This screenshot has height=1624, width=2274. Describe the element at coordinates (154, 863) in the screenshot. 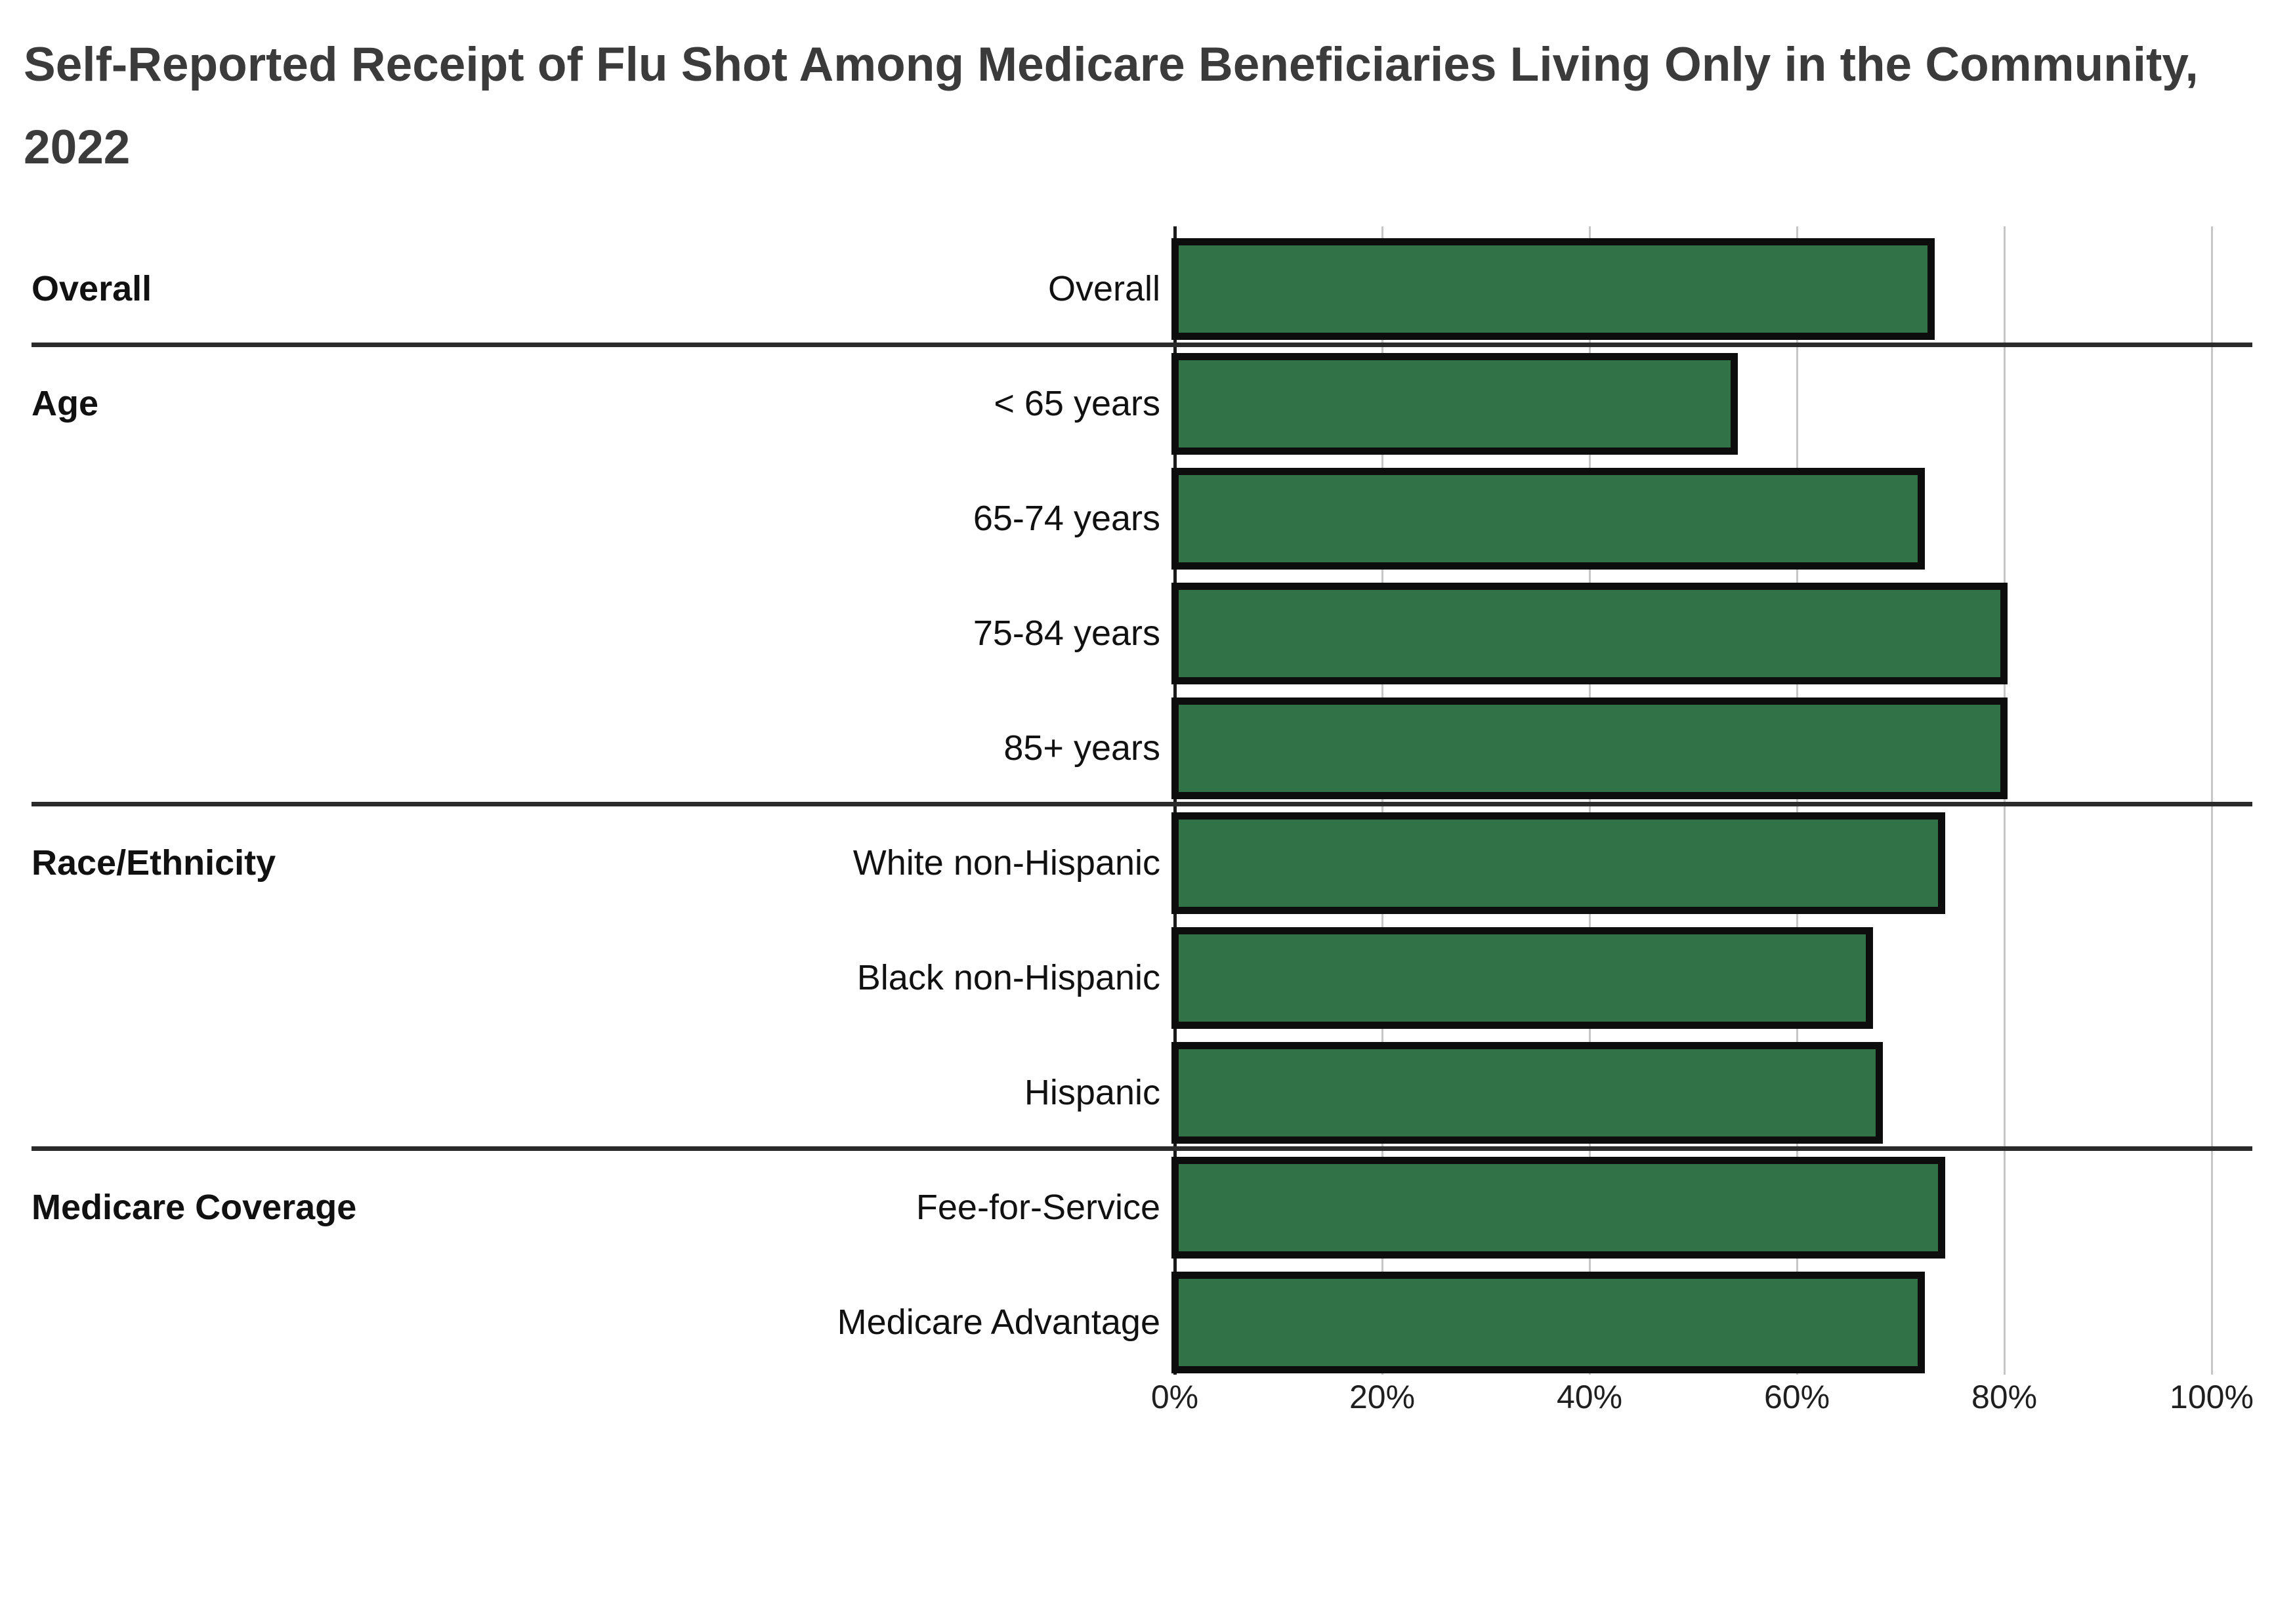

I see `group-label-race-ethnicity: Race/Ethnicity` at that location.